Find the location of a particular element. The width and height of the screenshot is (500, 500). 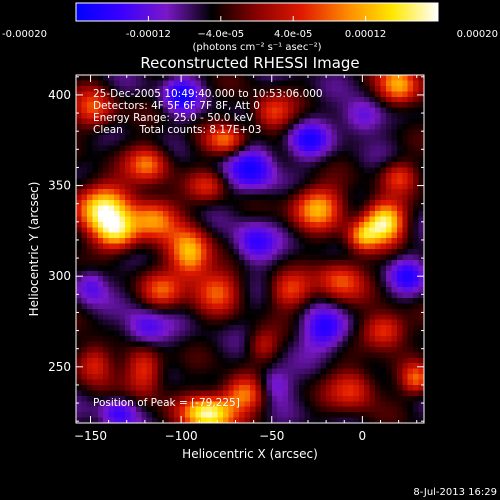

colorbar-tick-label: 4.0e-05 is located at coordinates (293, 34).